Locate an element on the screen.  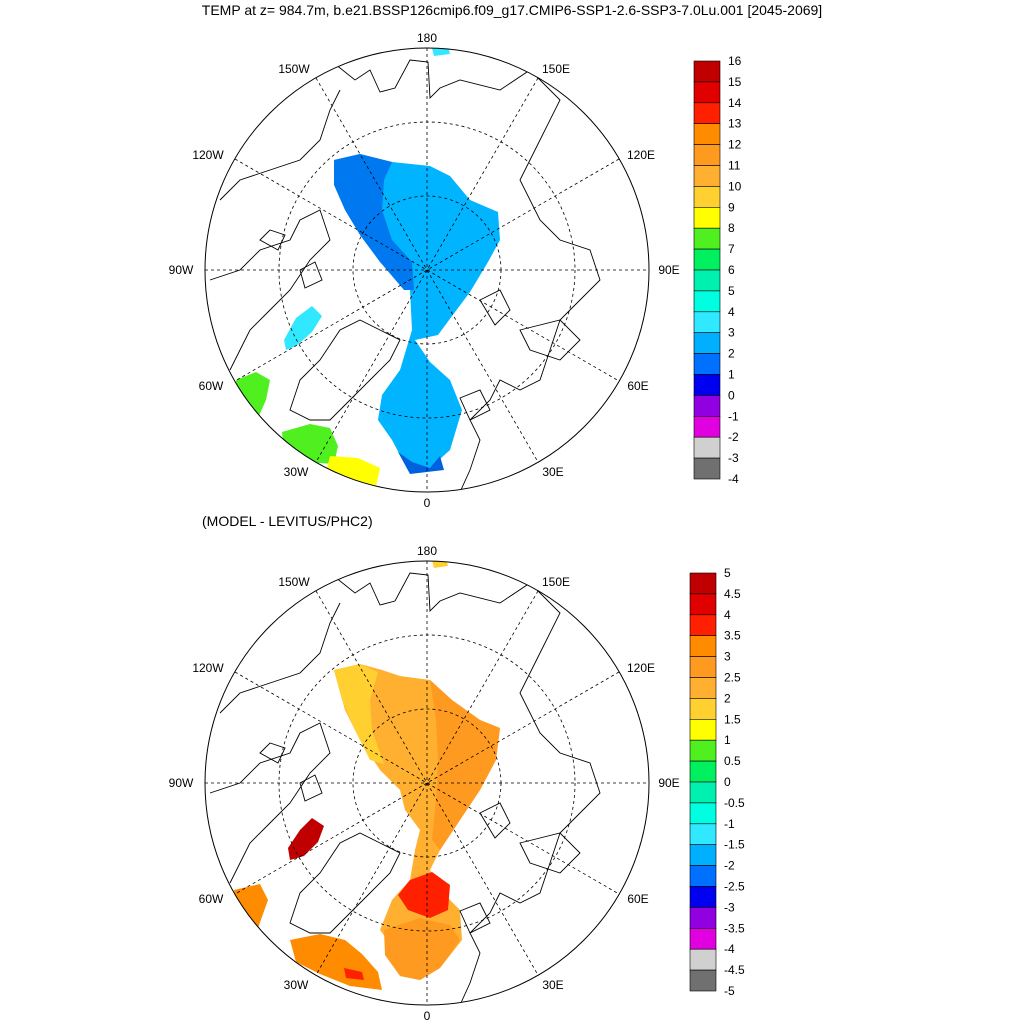
bottom-colorbar-label: -1 is located at coordinates (729, 824).